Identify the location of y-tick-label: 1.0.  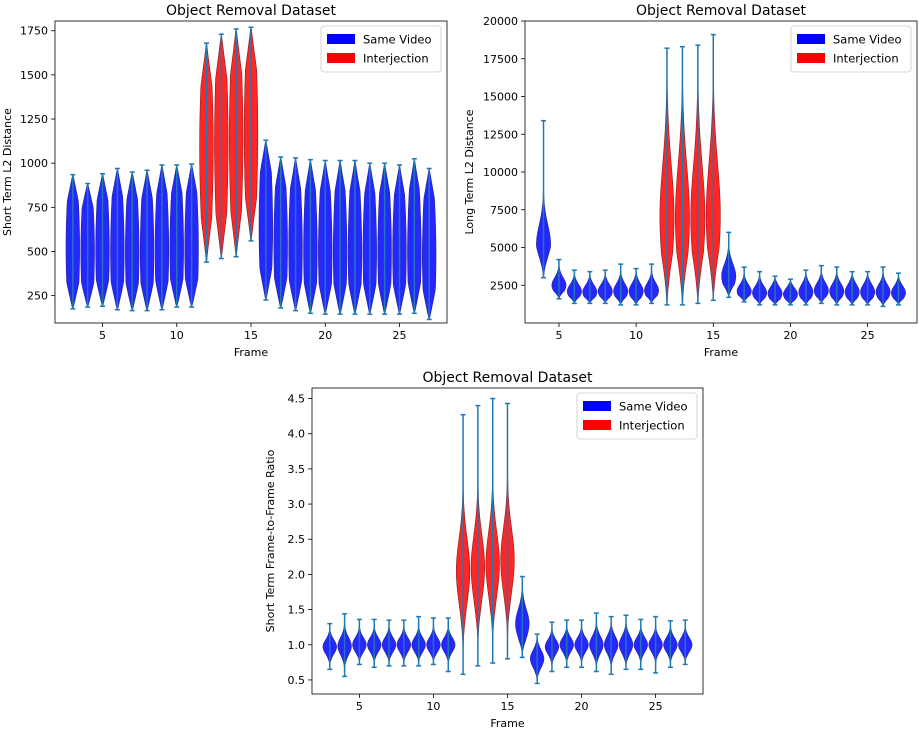
(297, 645).